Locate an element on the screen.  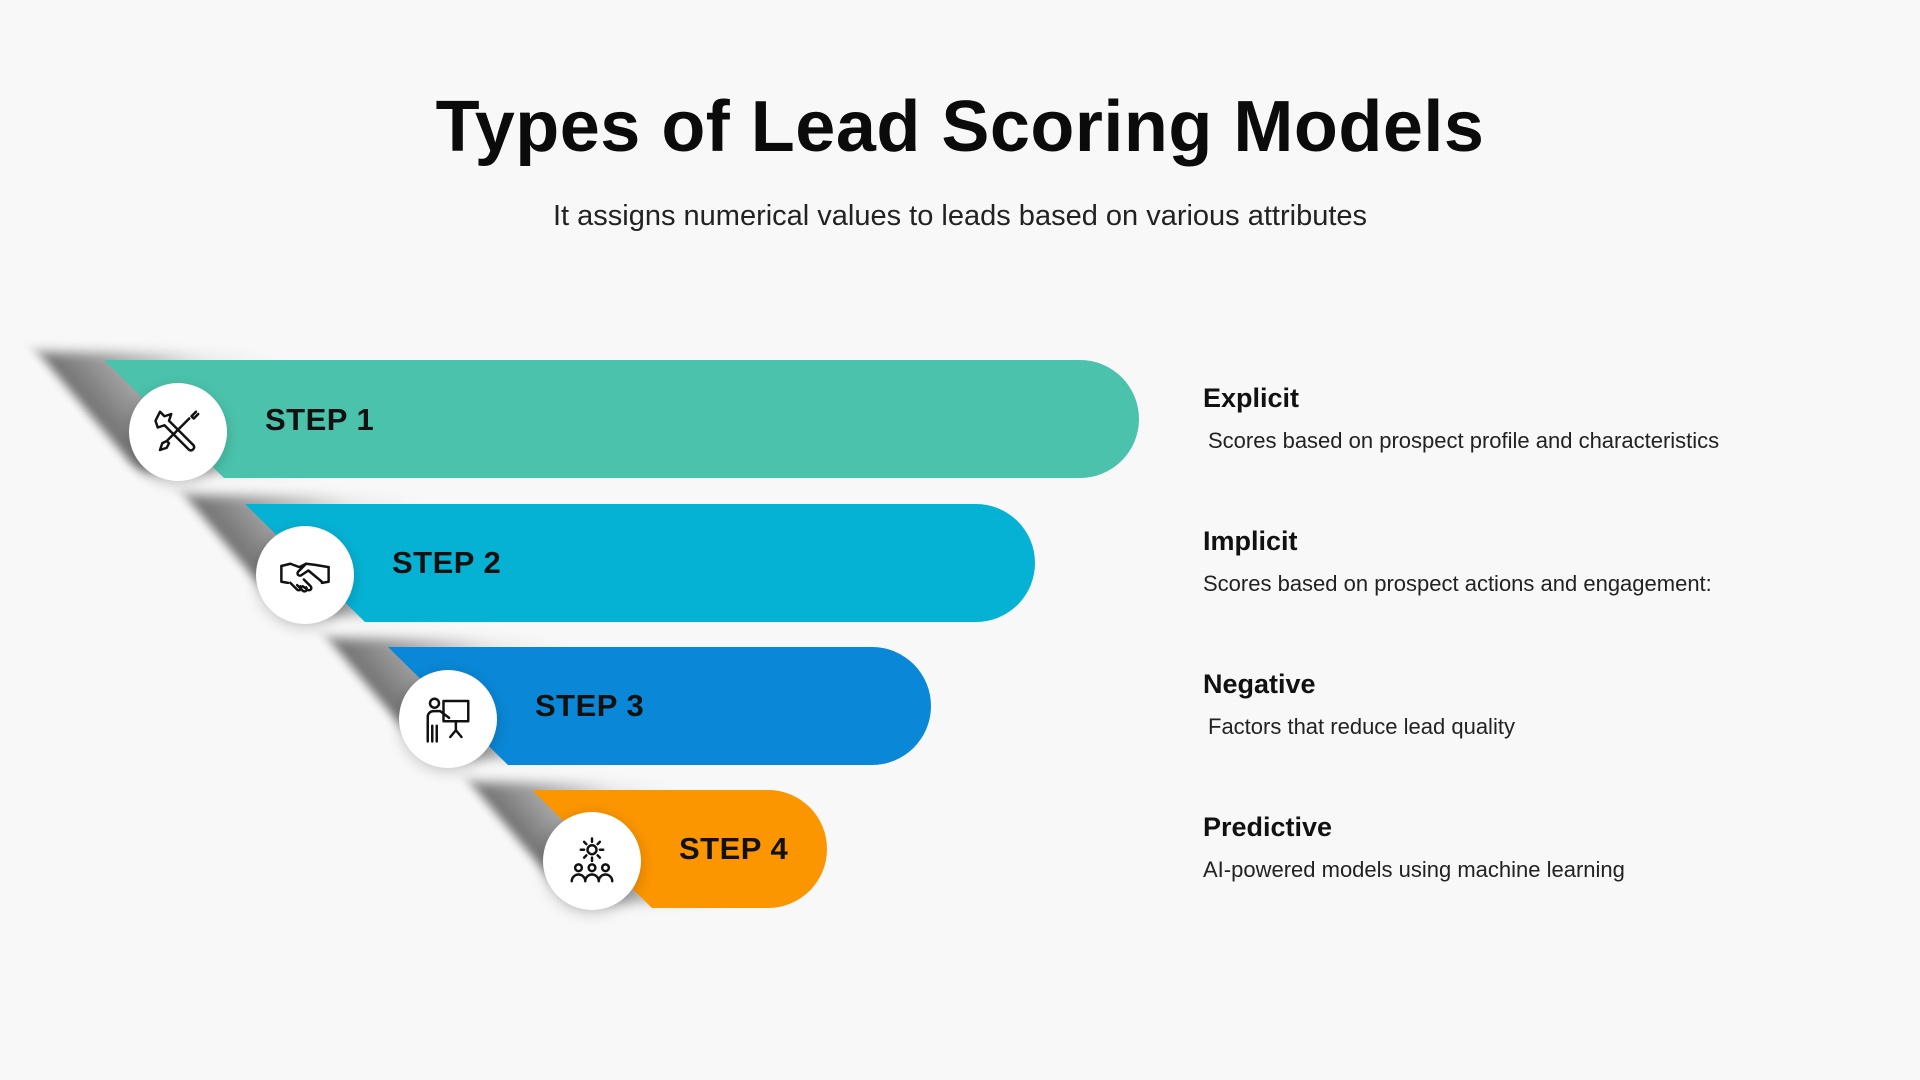
step-3-icon-circle is located at coordinates (448, 719).